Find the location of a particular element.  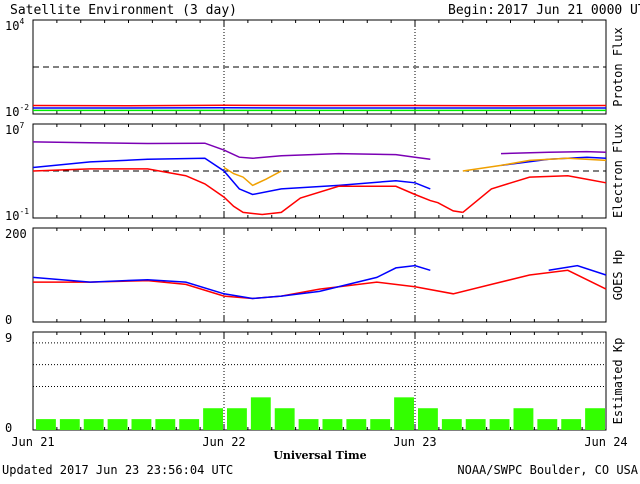

x-tick-jun23: Jun 23 is located at coordinates (414, 442).